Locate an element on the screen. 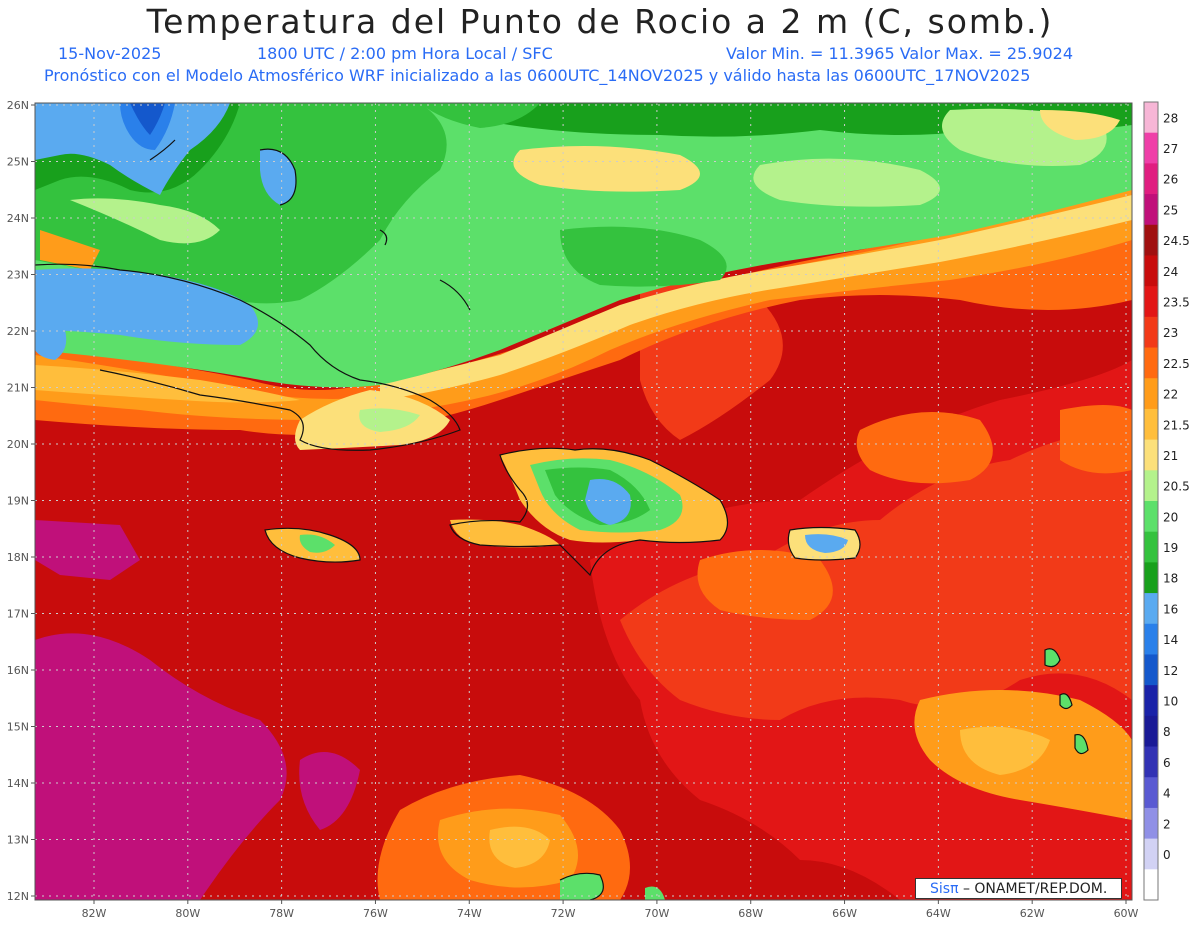 This screenshot has width=1200, height=927. legend-label: 14 is located at coordinates (1170, 640).